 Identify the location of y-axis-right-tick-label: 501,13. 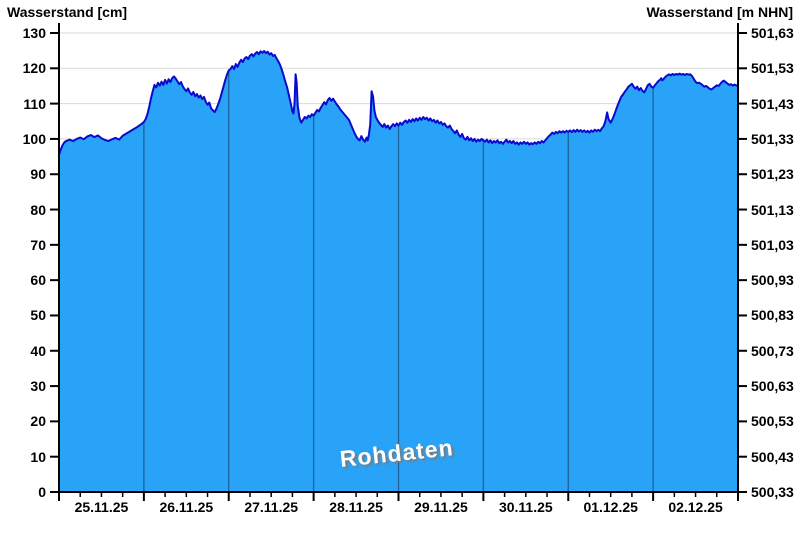
(772, 209).